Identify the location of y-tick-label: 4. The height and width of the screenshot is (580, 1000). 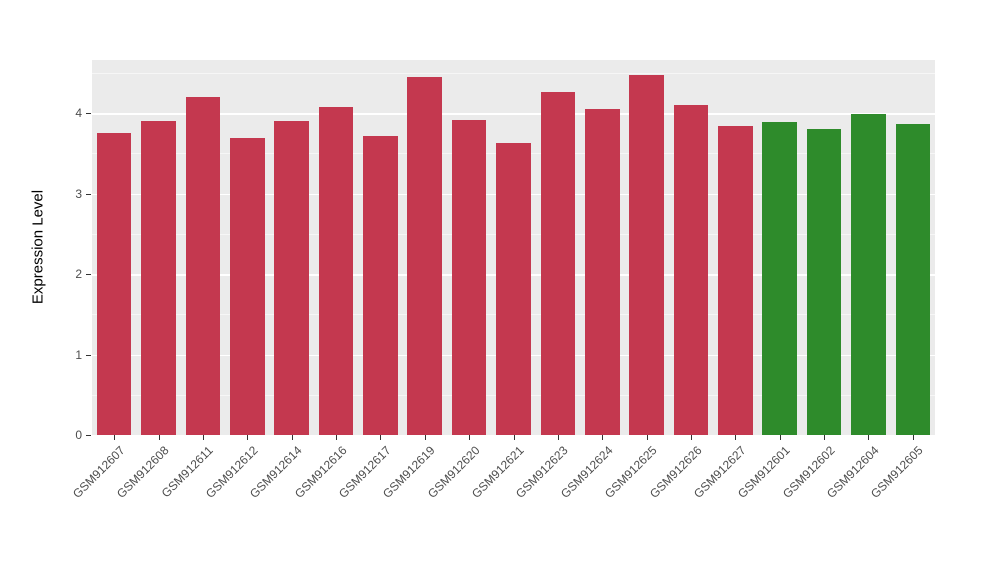
(78, 113).